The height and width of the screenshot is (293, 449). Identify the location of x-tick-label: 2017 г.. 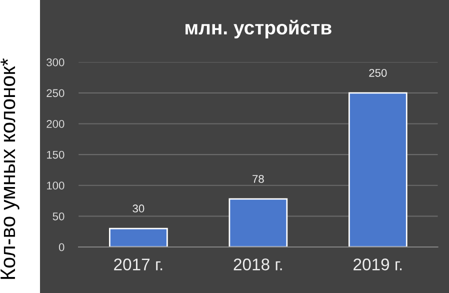
(138, 264).